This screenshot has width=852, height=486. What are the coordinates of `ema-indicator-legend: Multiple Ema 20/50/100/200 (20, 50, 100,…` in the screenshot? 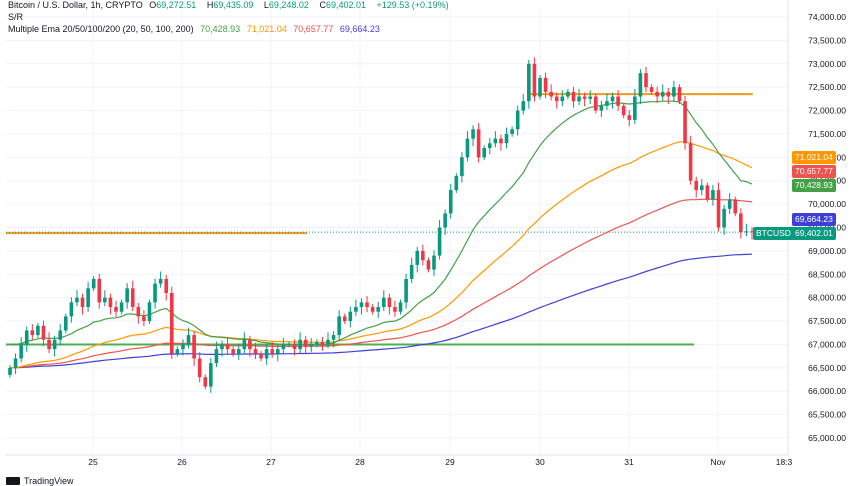 It's located at (196, 29).